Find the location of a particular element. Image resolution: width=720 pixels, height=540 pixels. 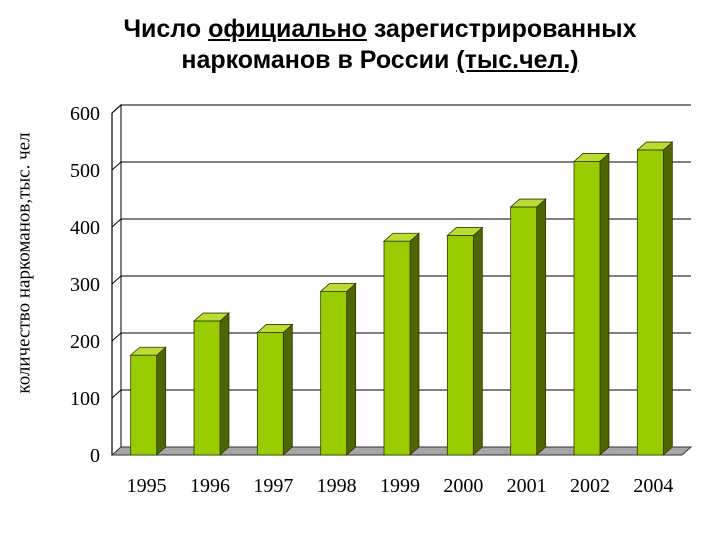

bar-1997 is located at coordinates (270, 394).